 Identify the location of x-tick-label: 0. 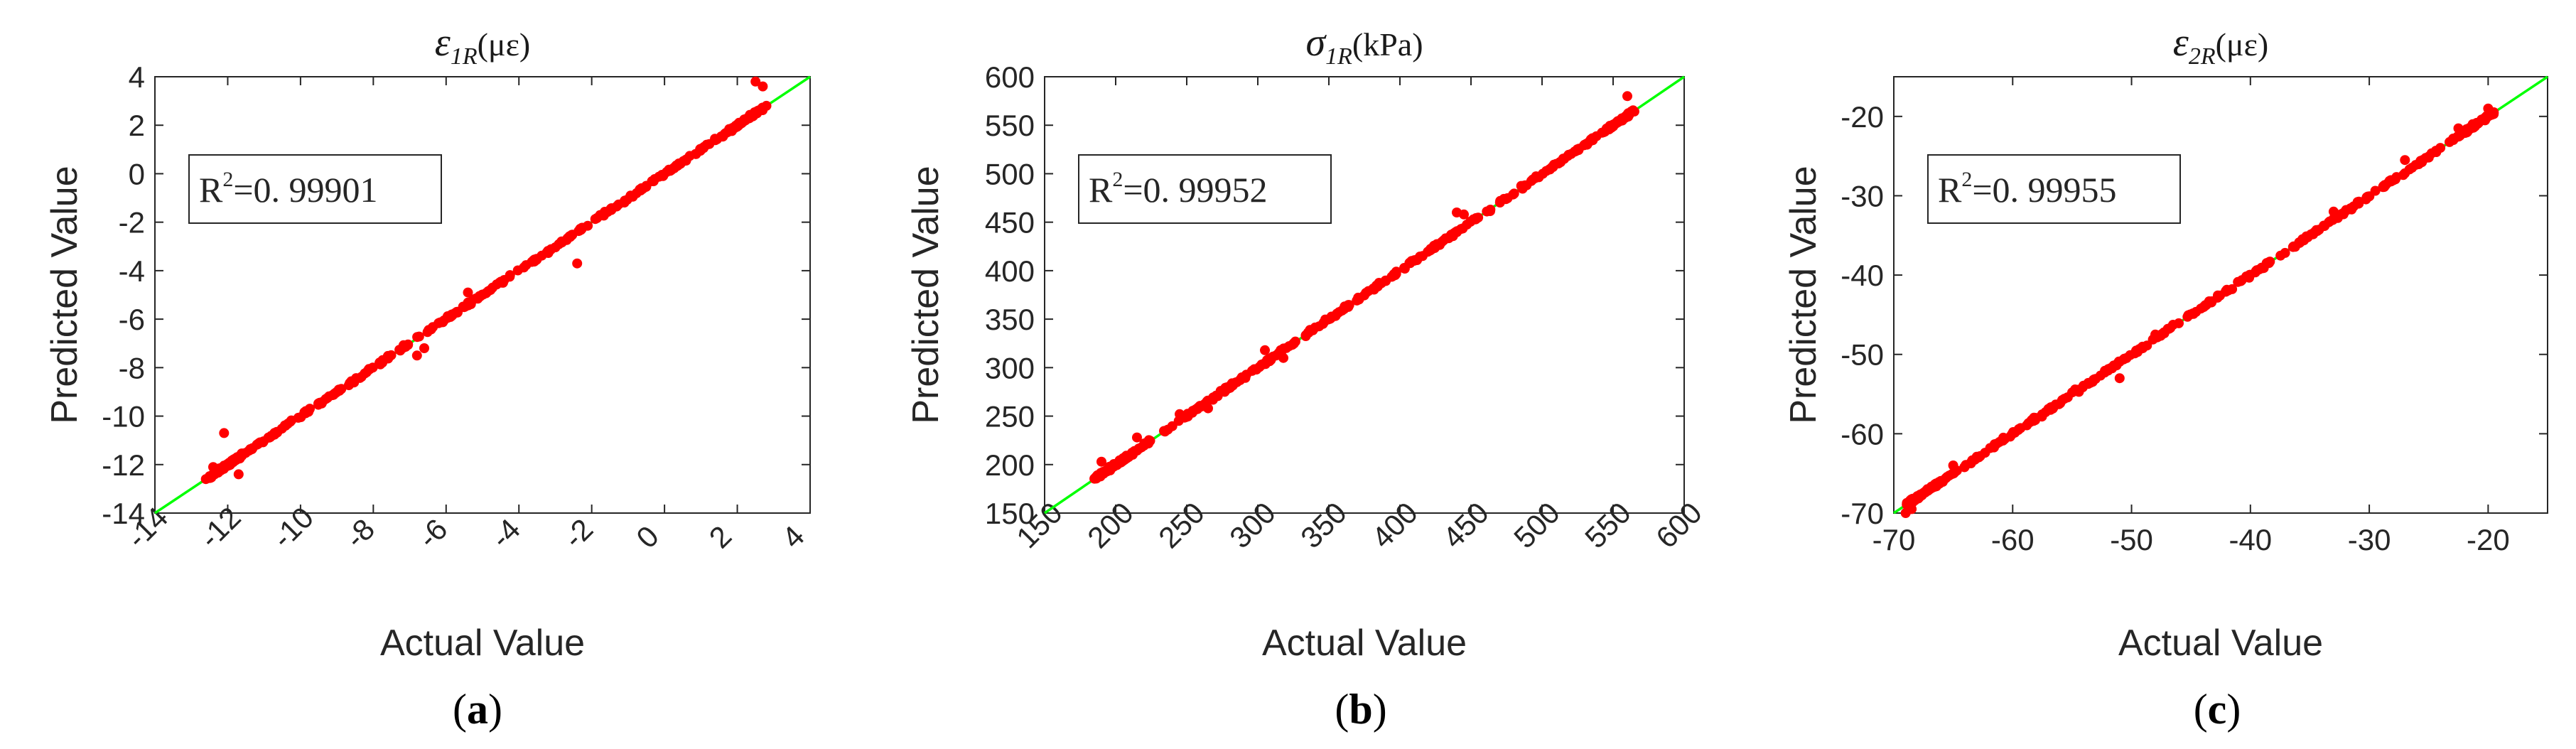
(648, 537).